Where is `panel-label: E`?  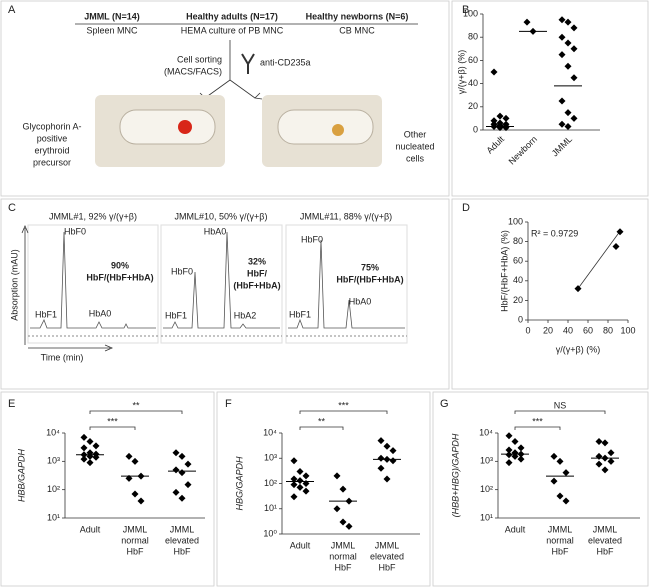
panel-label: E is located at coordinates (11, 404).